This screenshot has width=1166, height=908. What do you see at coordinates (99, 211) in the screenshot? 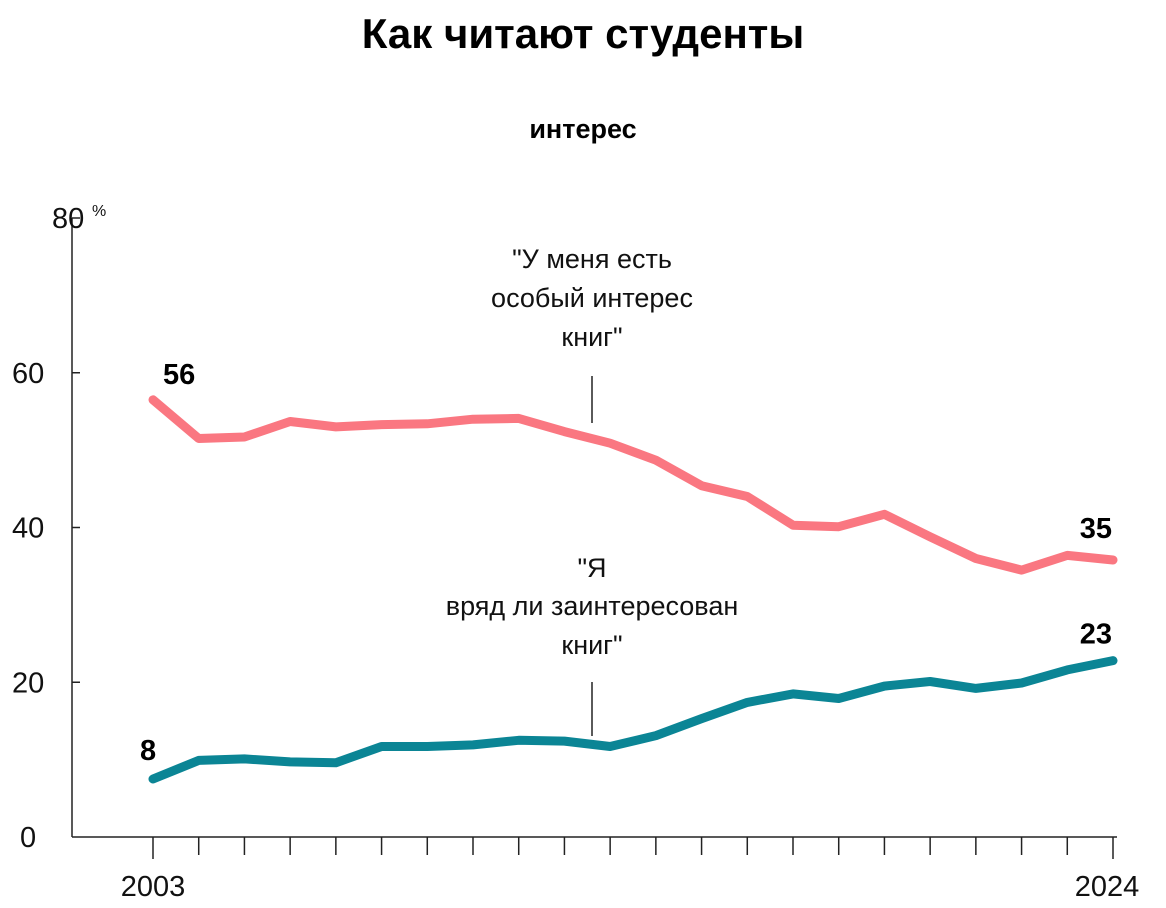
I see `y-unit-label: %` at bounding box center [99, 211].